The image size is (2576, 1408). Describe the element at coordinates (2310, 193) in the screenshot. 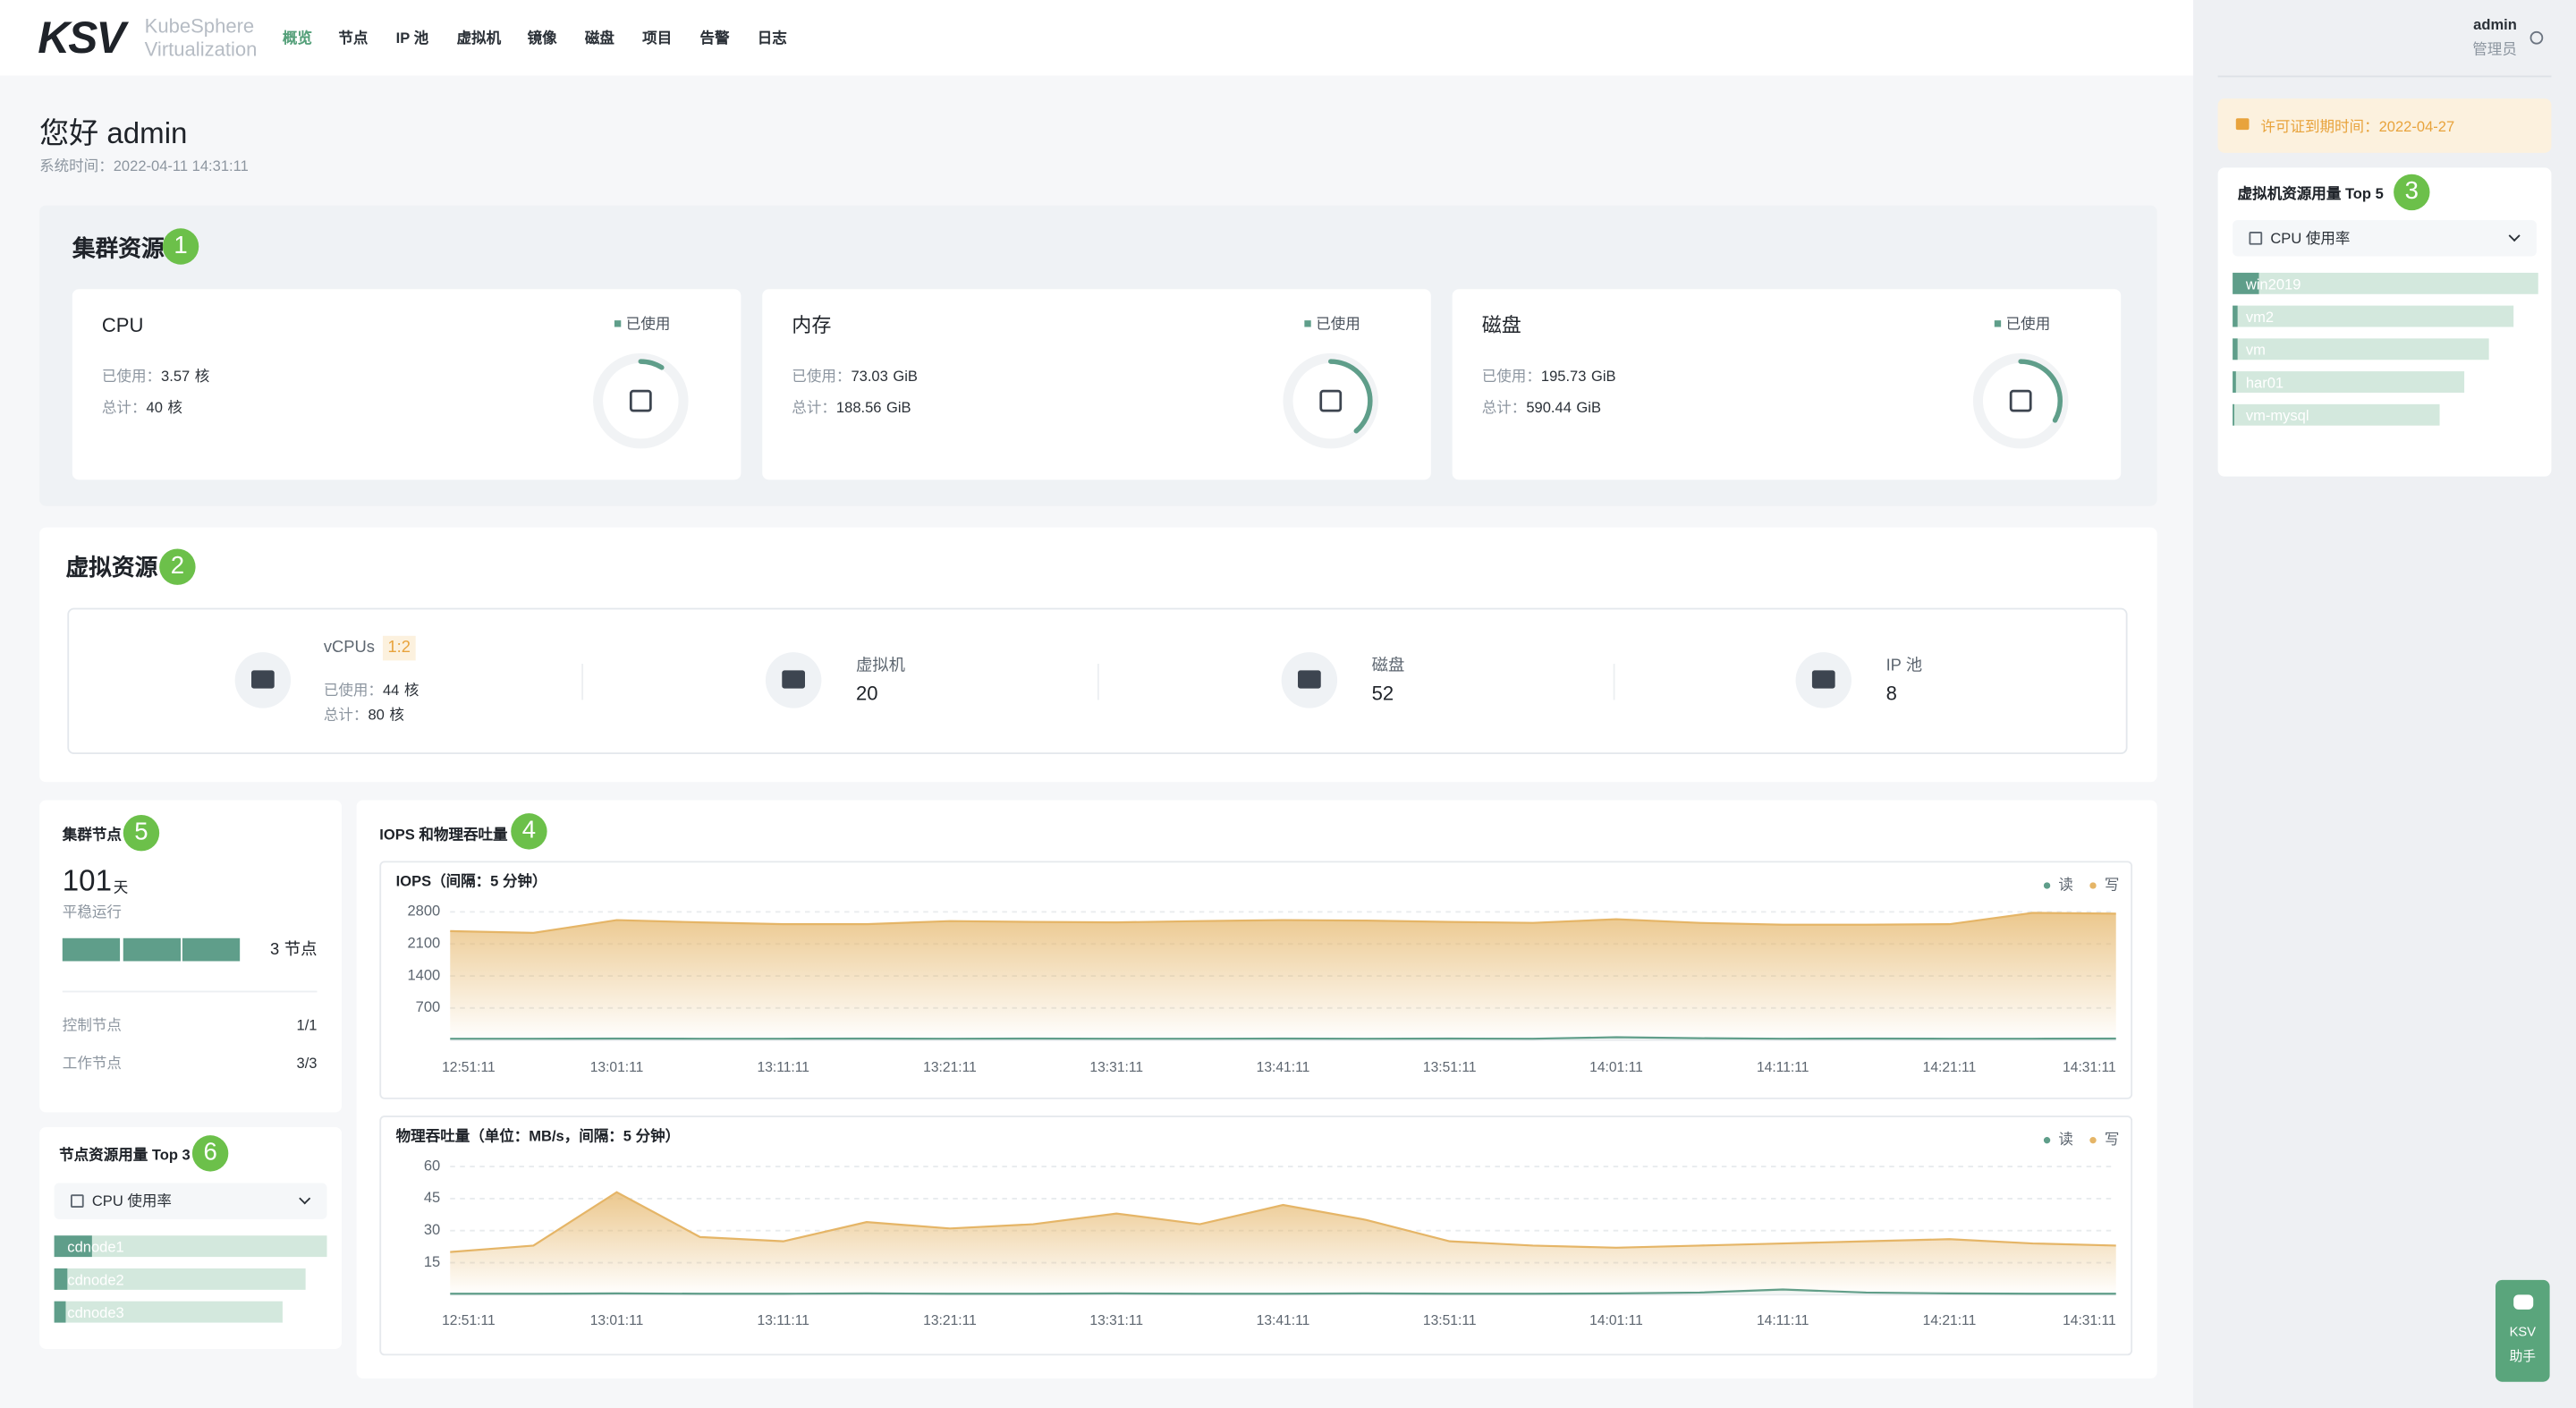

I see `panel-title: 虚拟机资源用量 Top 5` at that location.